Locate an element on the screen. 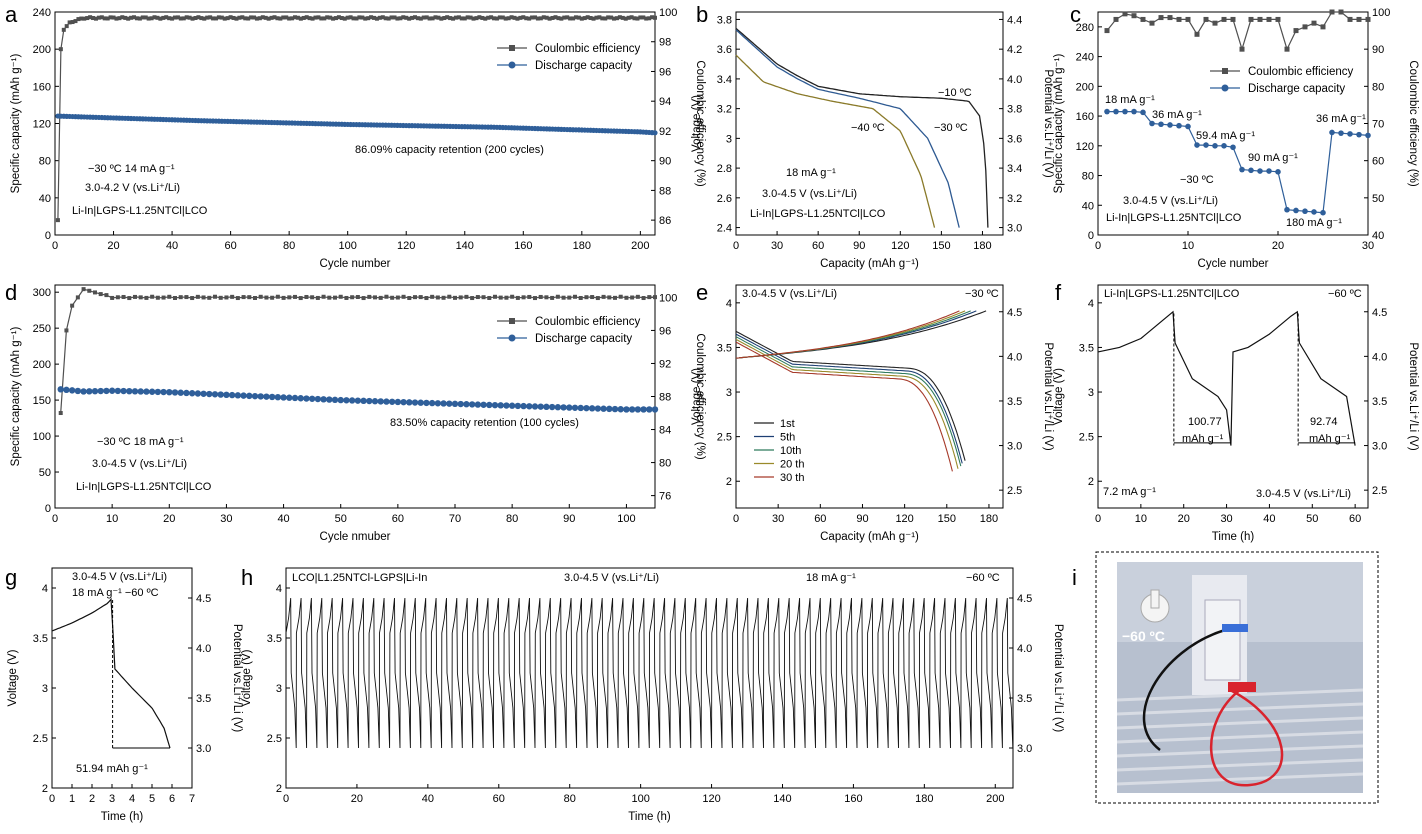 This screenshot has width=1422, height=834. y-tick-label: 3.8 is located at coordinates (724, 20).